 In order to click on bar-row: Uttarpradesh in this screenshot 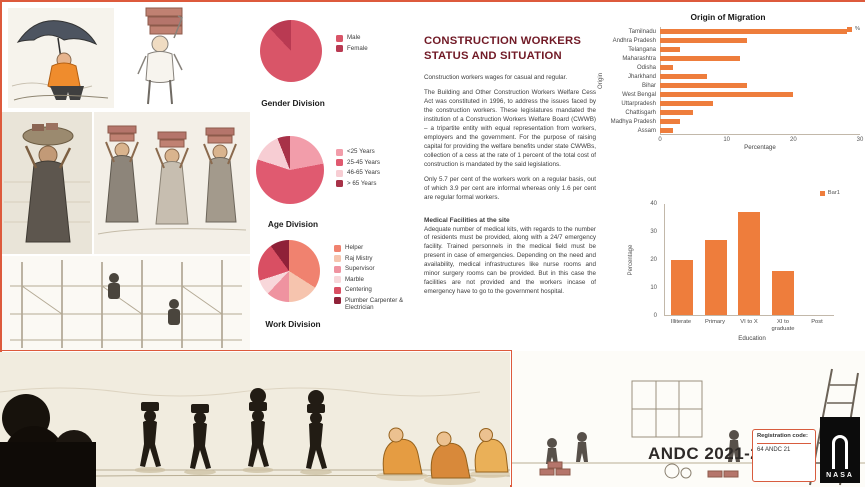, I will do `click(733, 103)`.